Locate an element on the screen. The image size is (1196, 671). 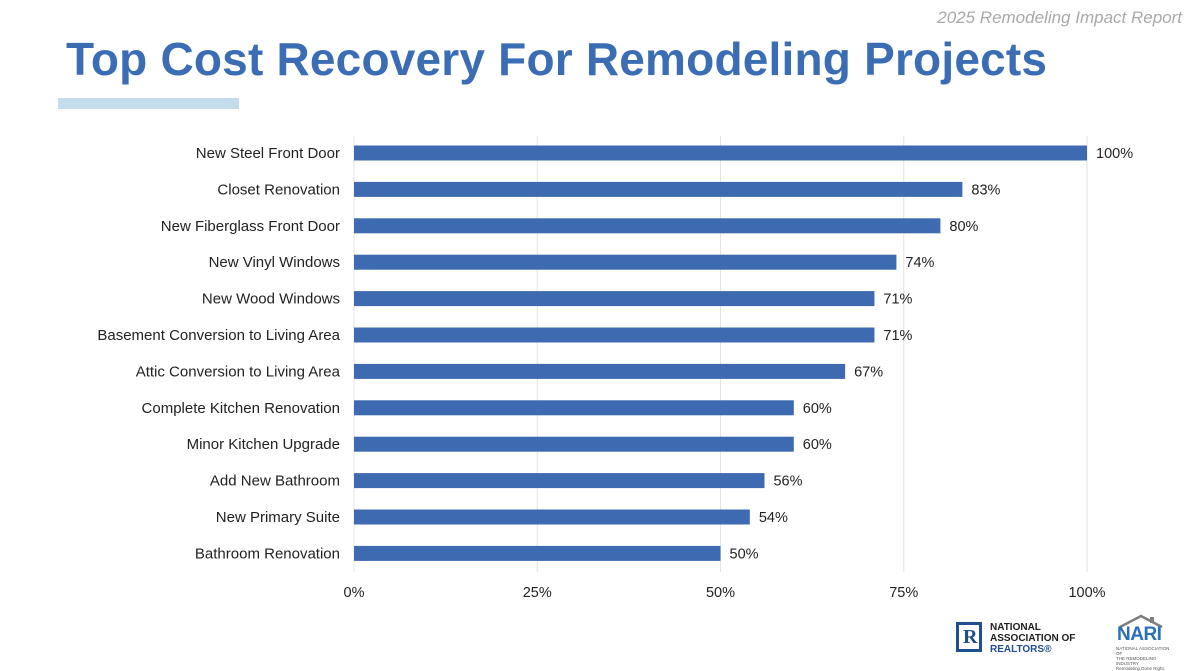
category-label: Bathroom Renovation is located at coordinates (267, 553).